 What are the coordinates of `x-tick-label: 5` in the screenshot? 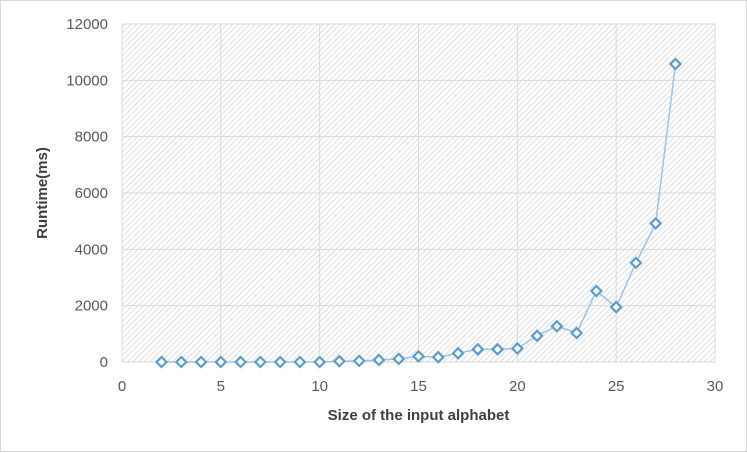 It's located at (221, 386).